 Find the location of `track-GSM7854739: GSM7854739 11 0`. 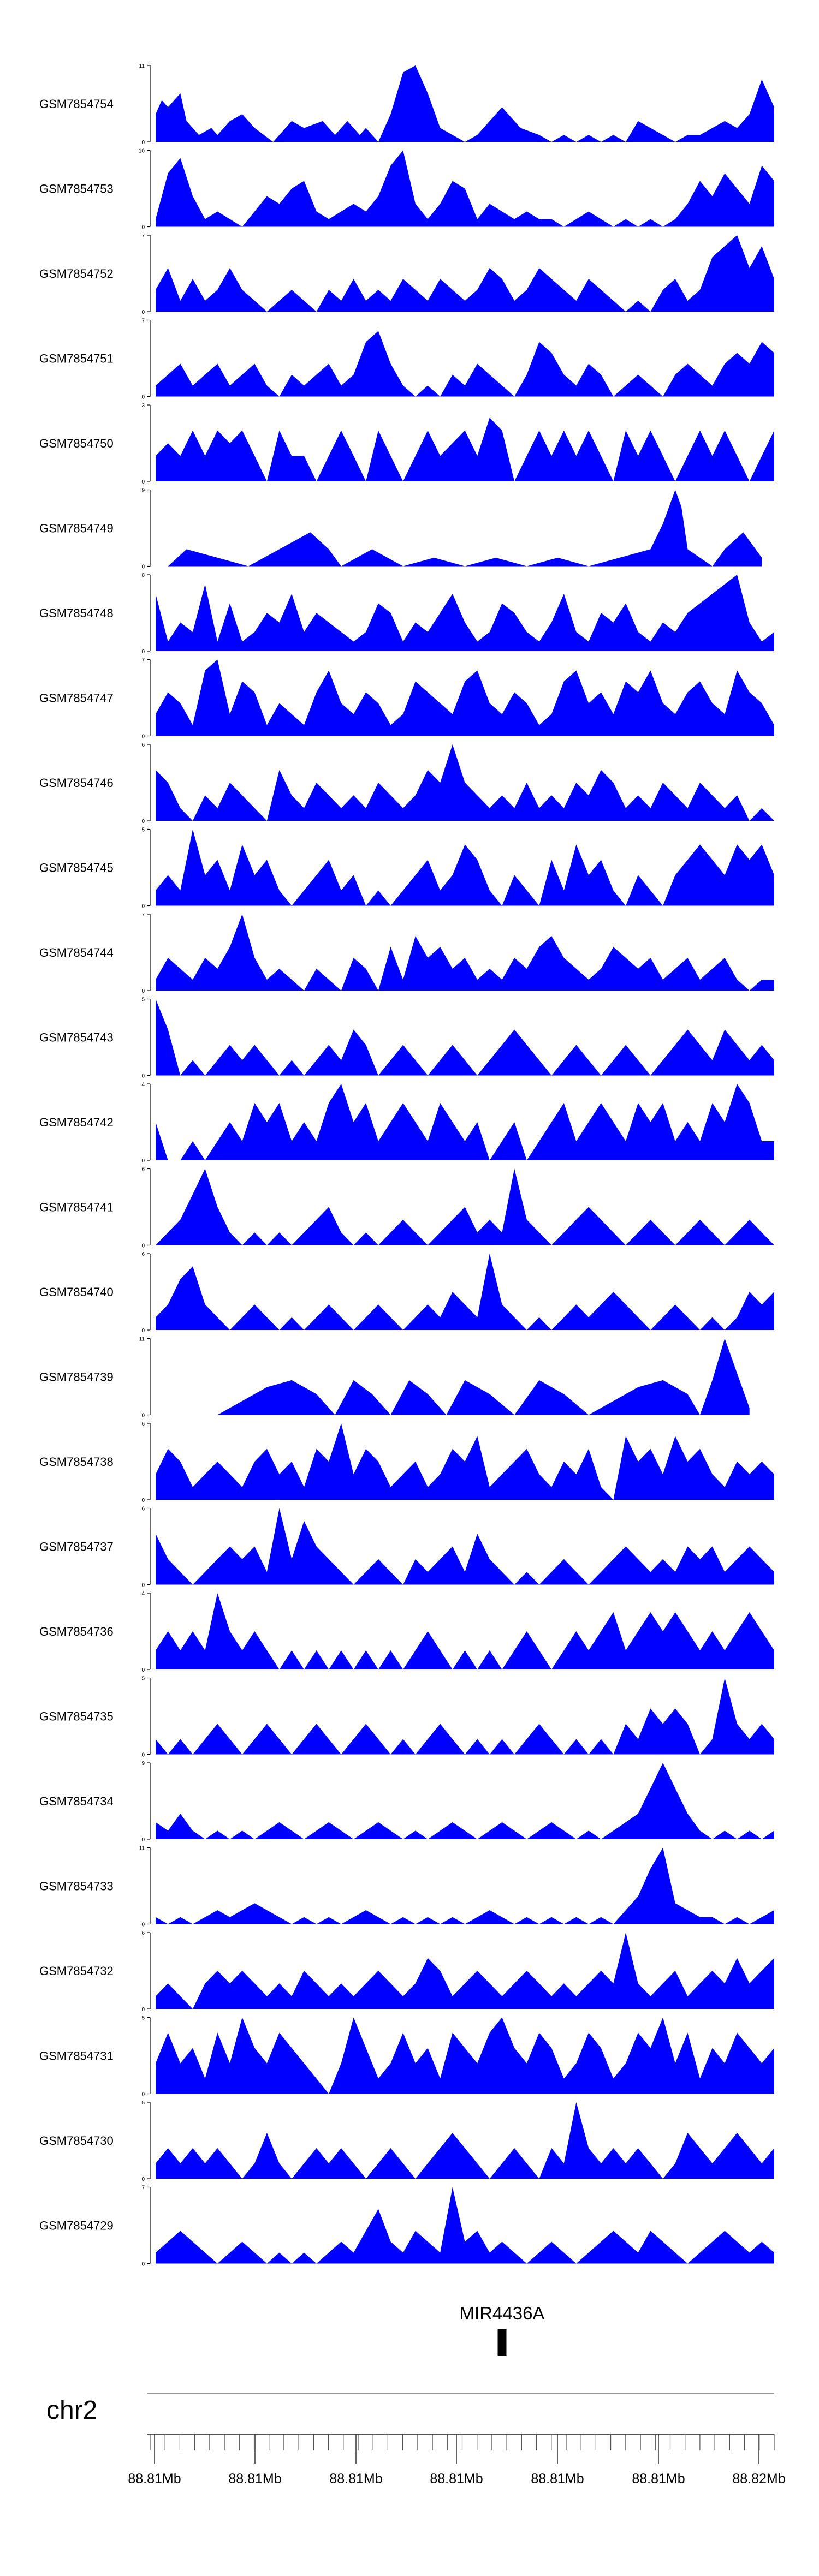

track-GSM7854739: GSM7854739 11 0 is located at coordinates (394, 1378).